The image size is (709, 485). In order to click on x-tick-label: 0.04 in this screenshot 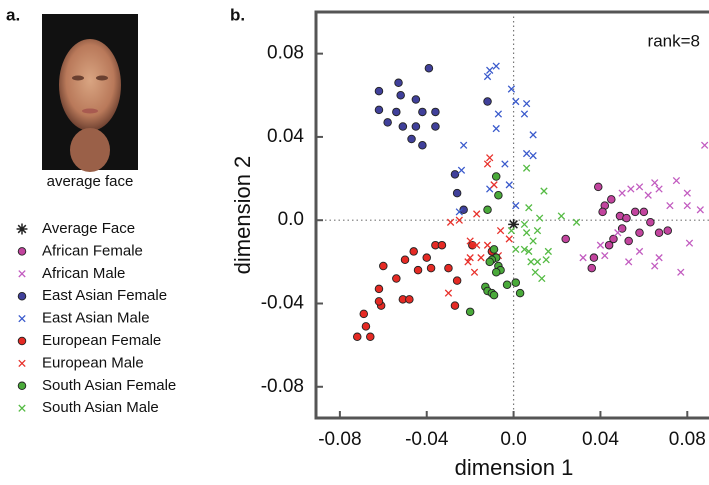, I will do `click(600, 439)`.